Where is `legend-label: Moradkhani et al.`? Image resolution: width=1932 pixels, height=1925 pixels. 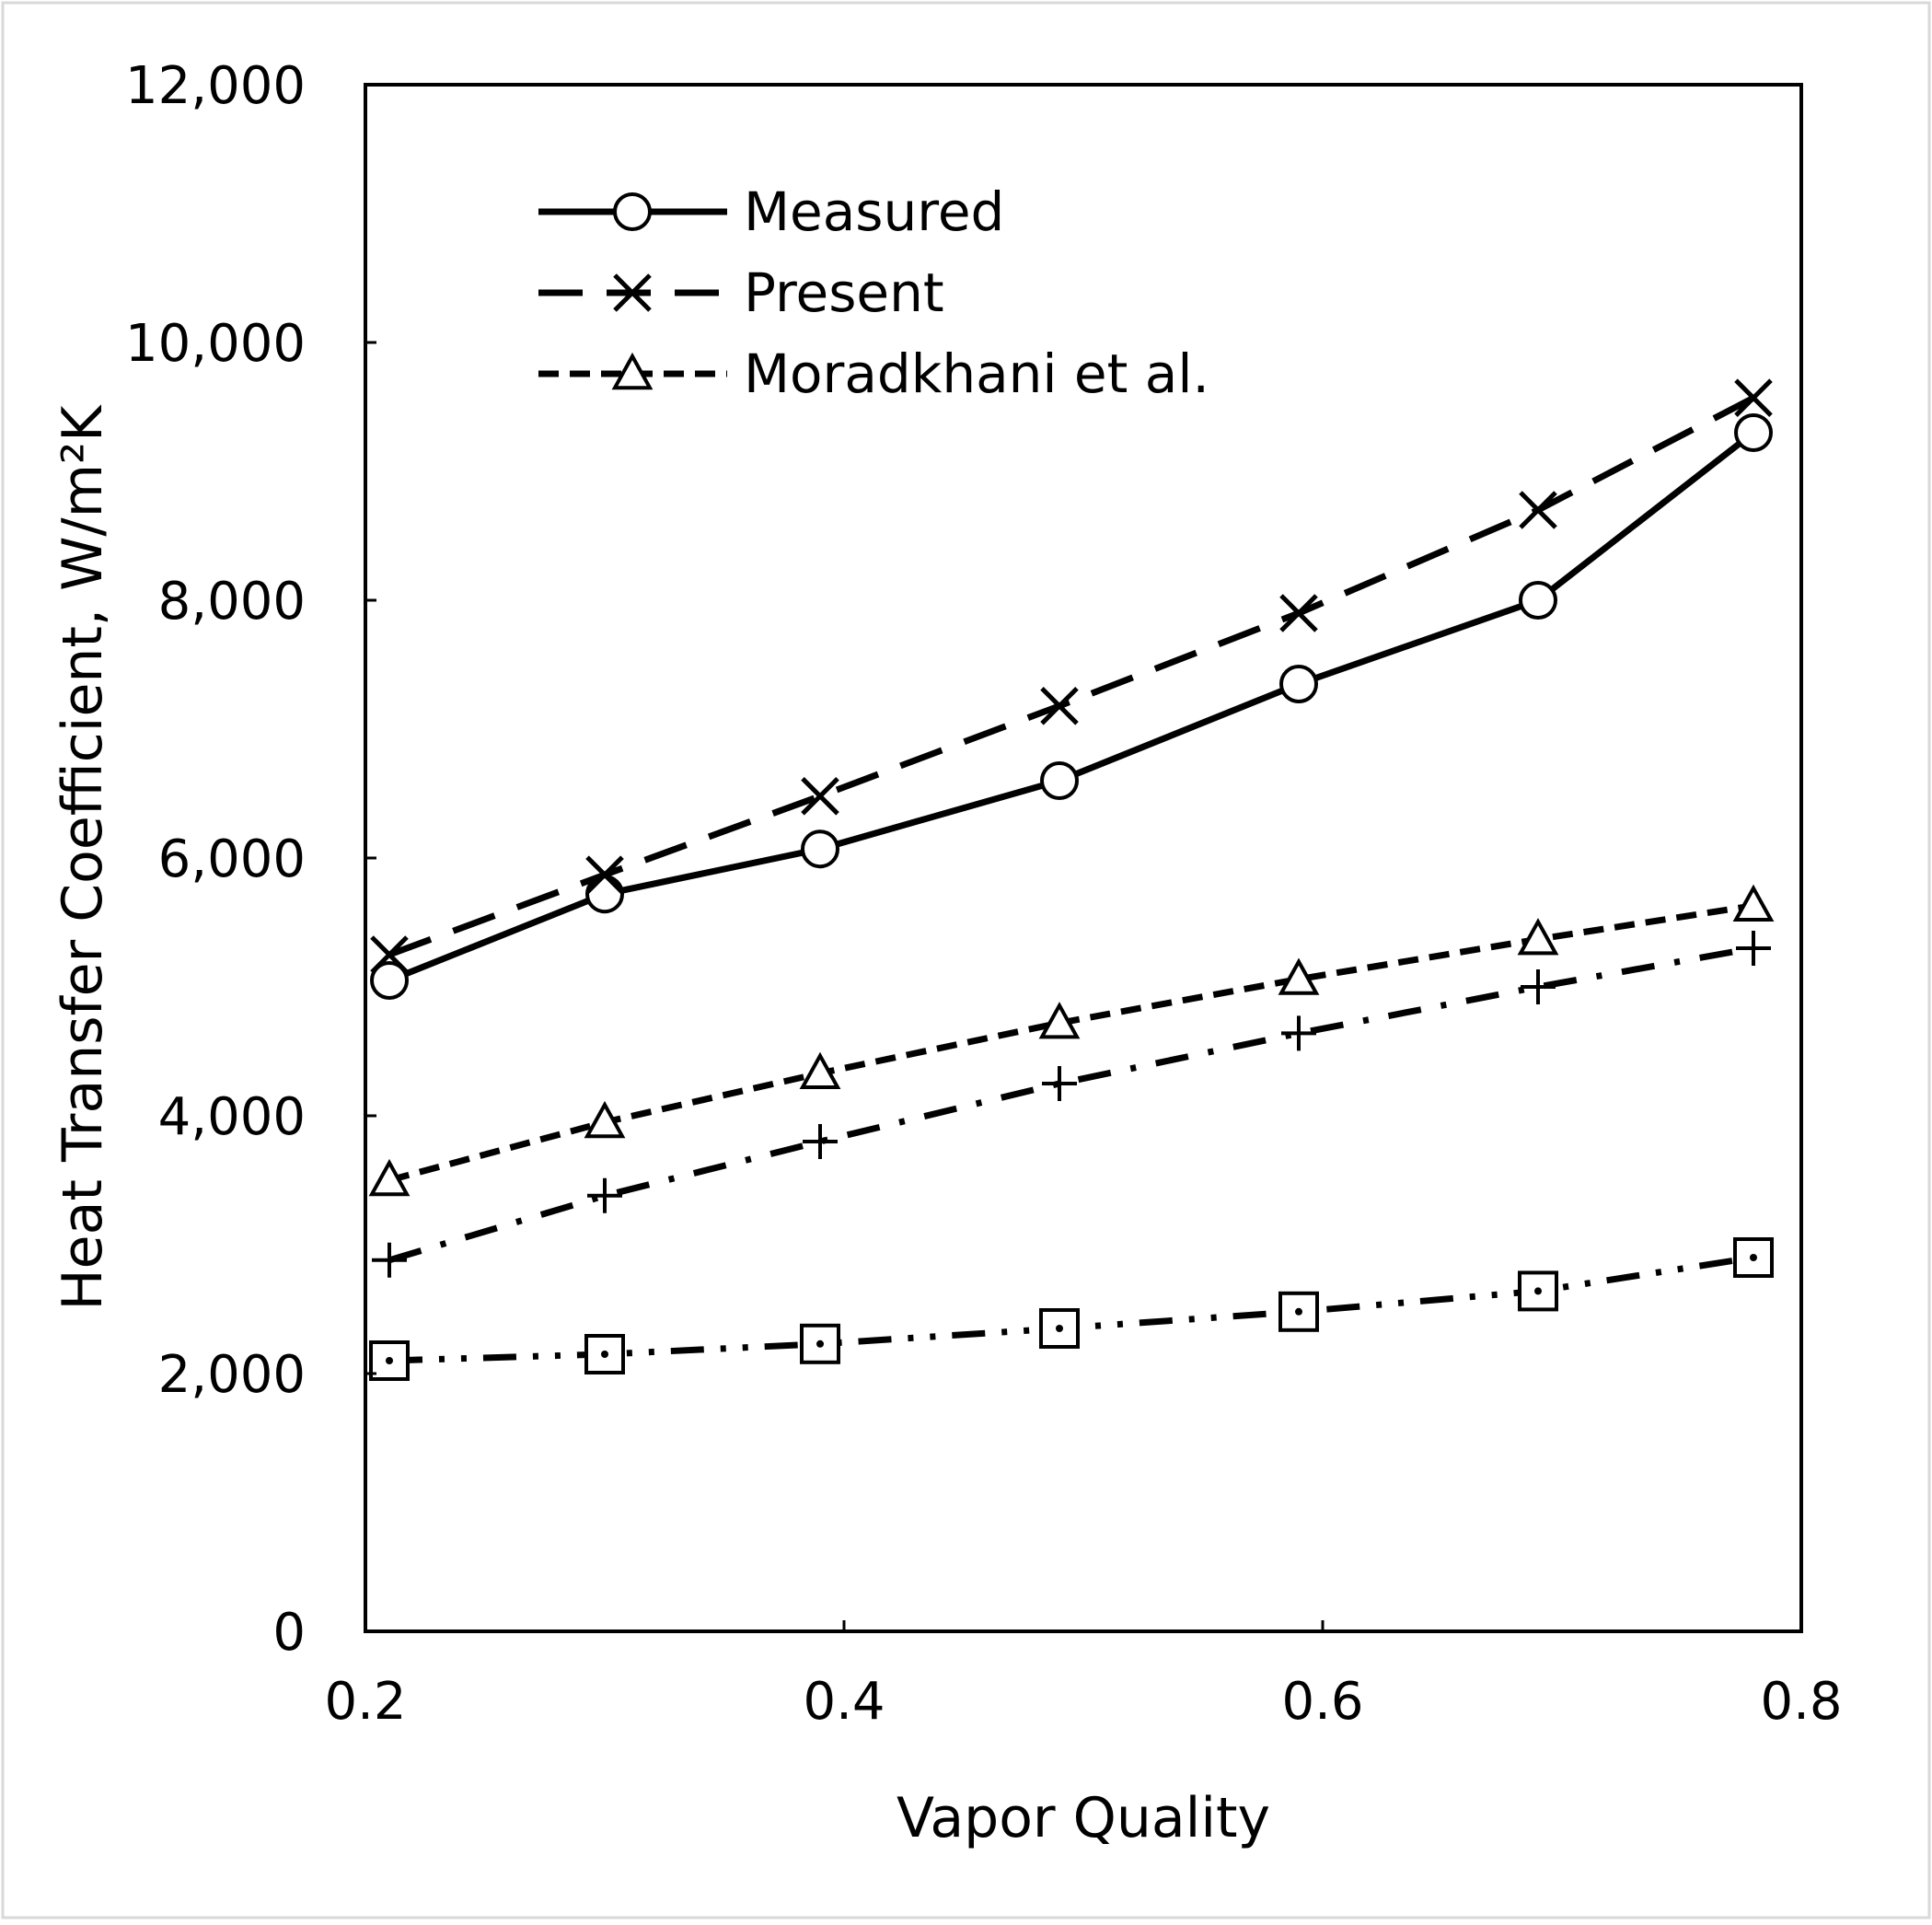 legend-label: Moradkhani et al. is located at coordinates (977, 374).